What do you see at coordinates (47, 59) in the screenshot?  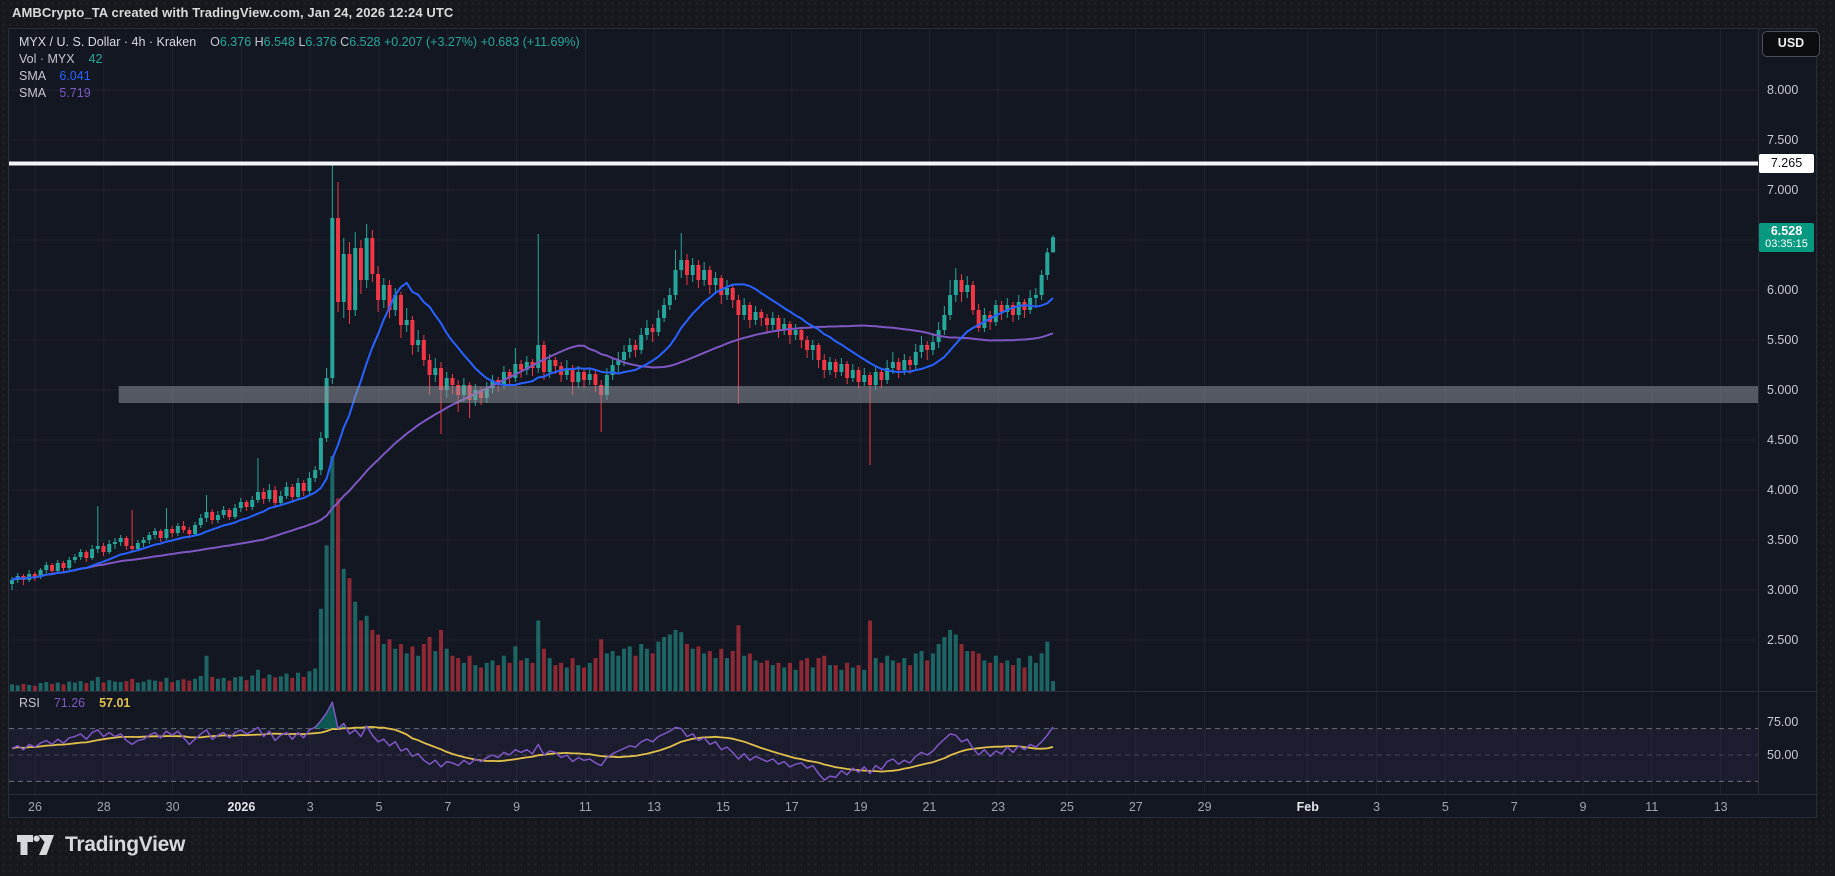 I see `volume-label: Vol · MYX` at bounding box center [47, 59].